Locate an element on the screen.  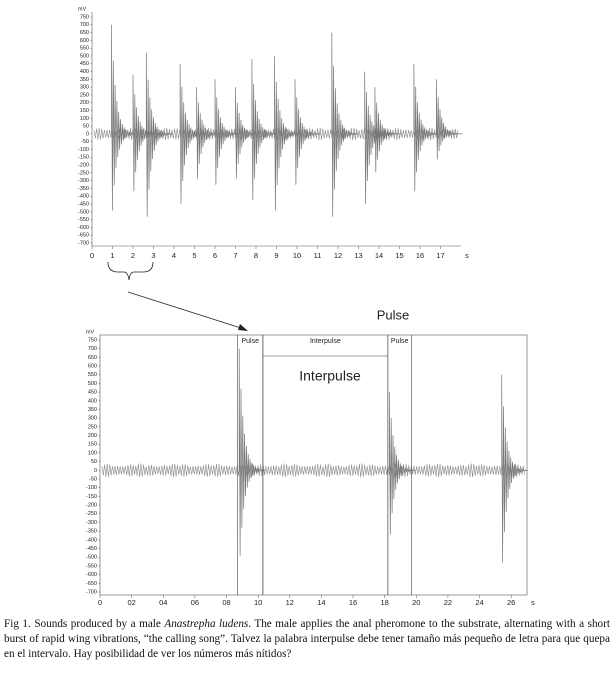
y-tick-label: -650 is located at coordinates (91, 584).